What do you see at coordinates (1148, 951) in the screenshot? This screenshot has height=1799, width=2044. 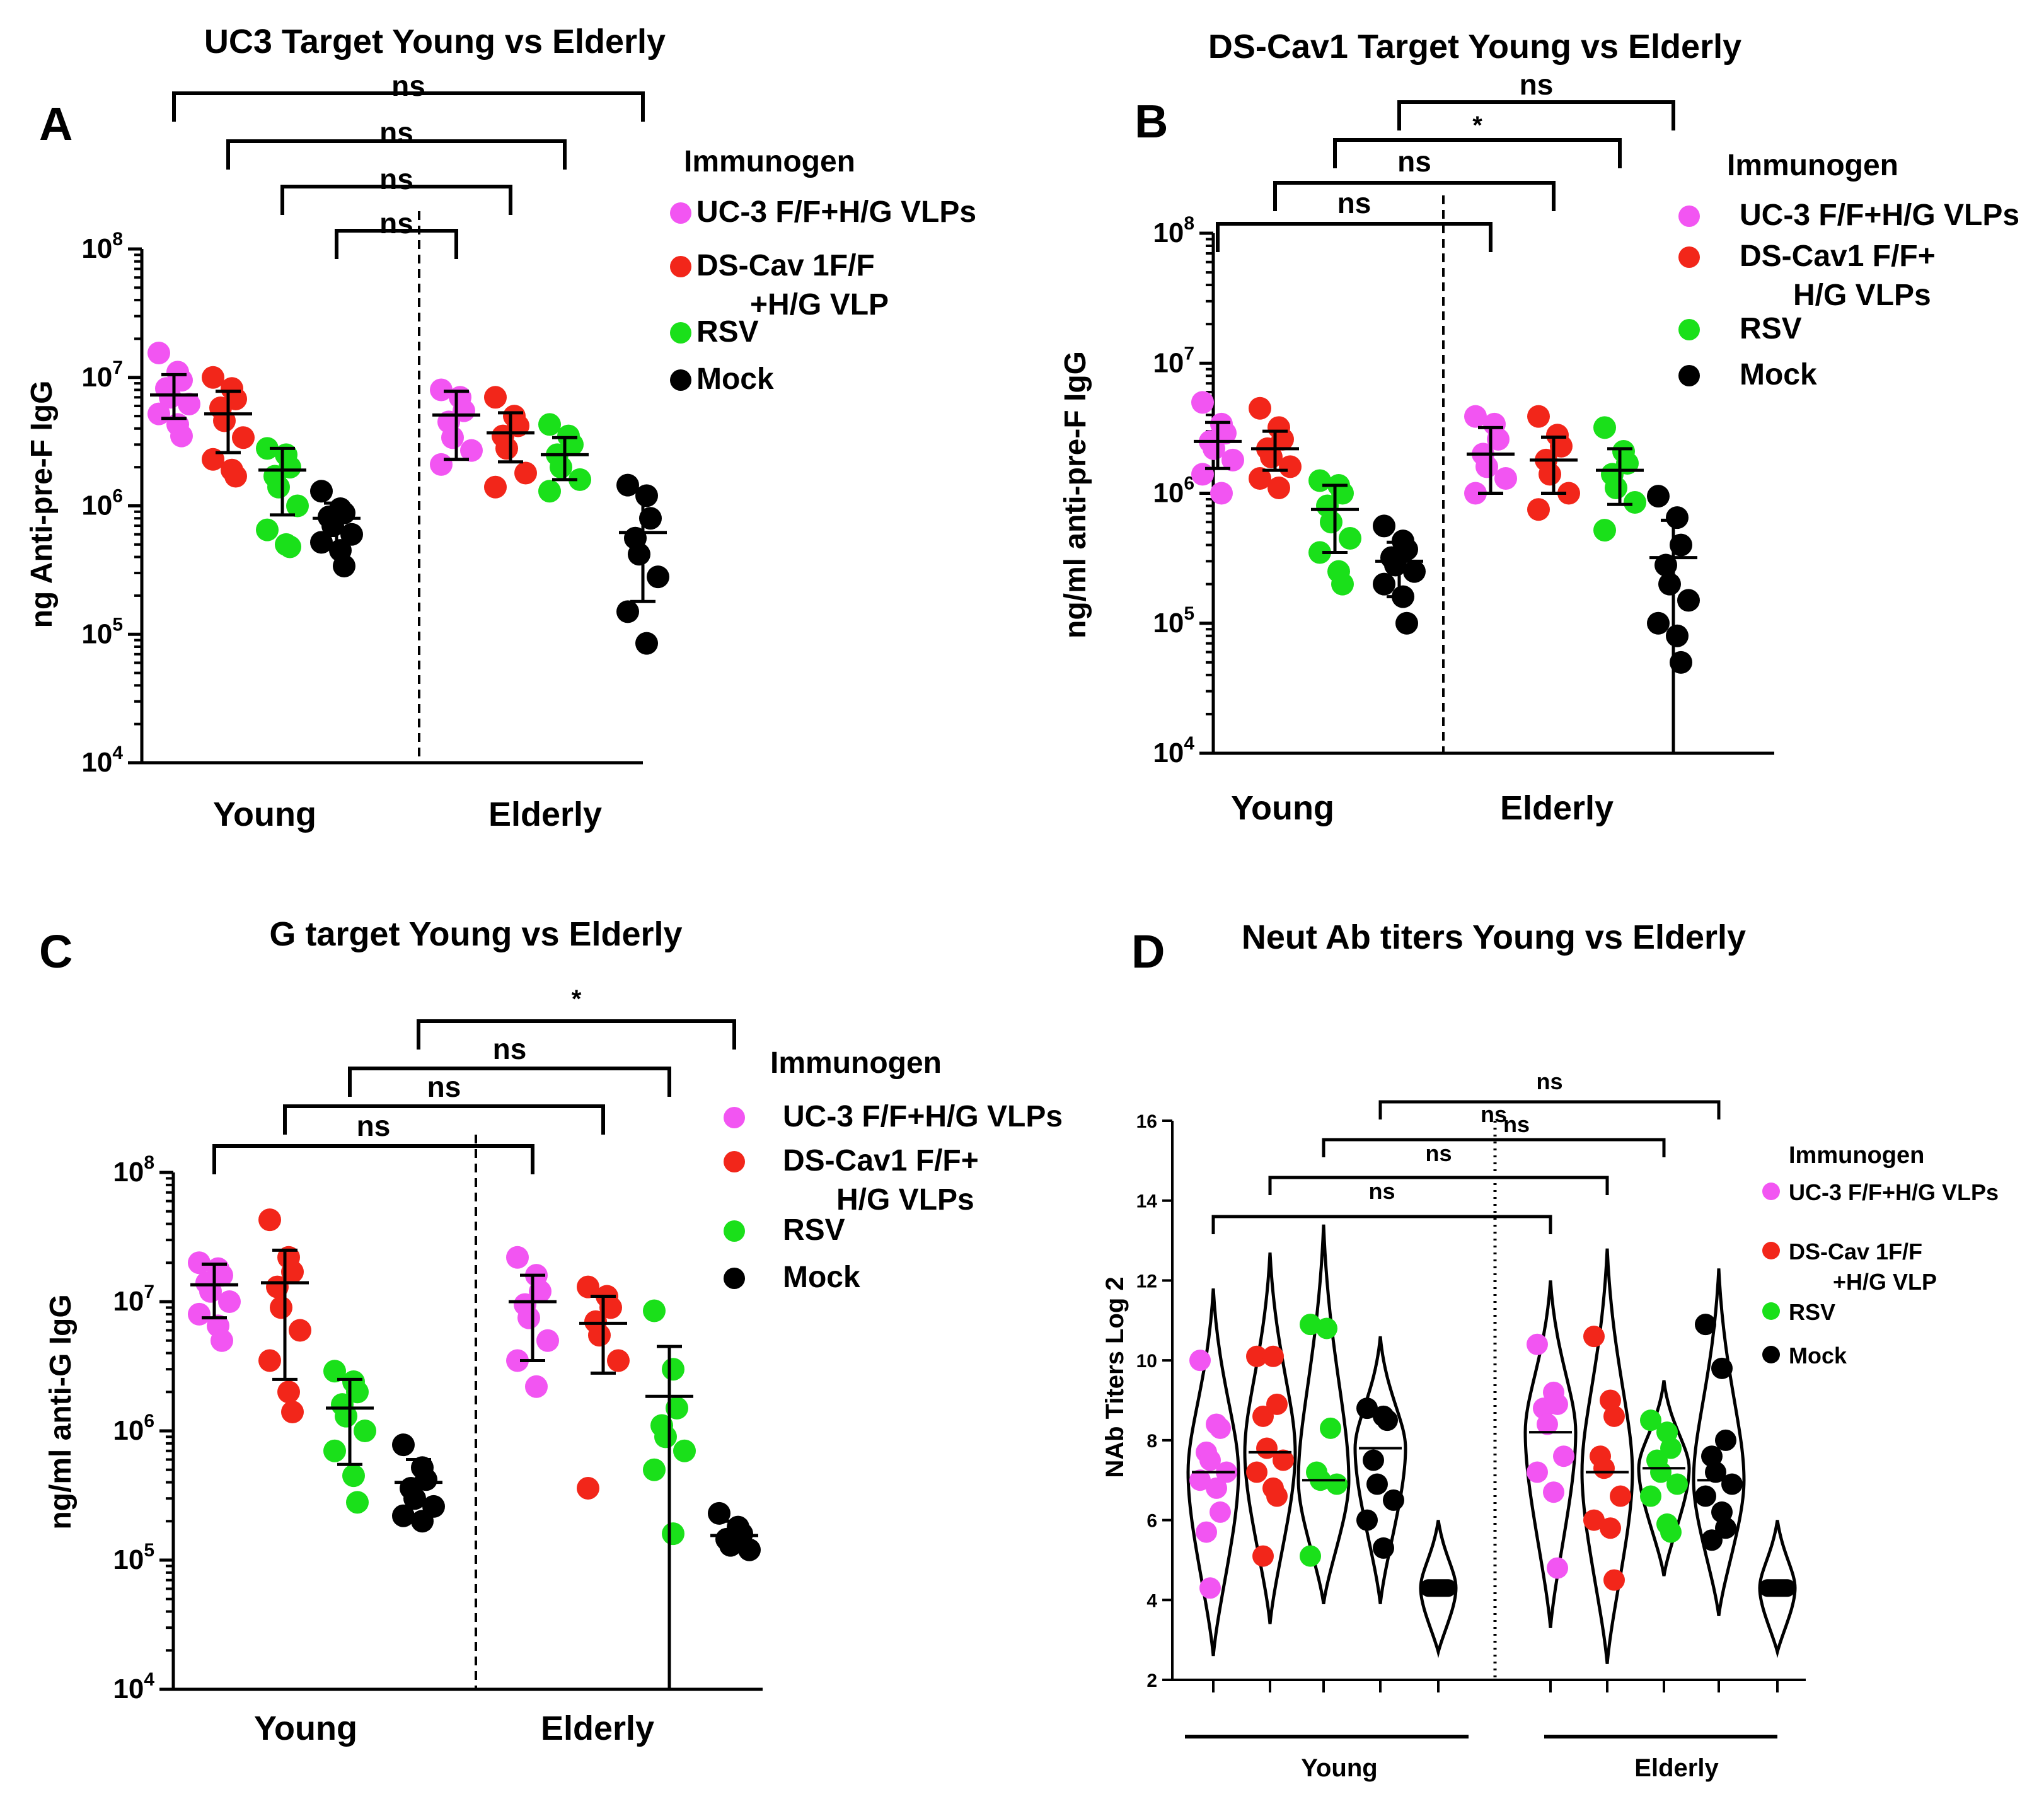 I see `panel-label: D` at bounding box center [1148, 951].